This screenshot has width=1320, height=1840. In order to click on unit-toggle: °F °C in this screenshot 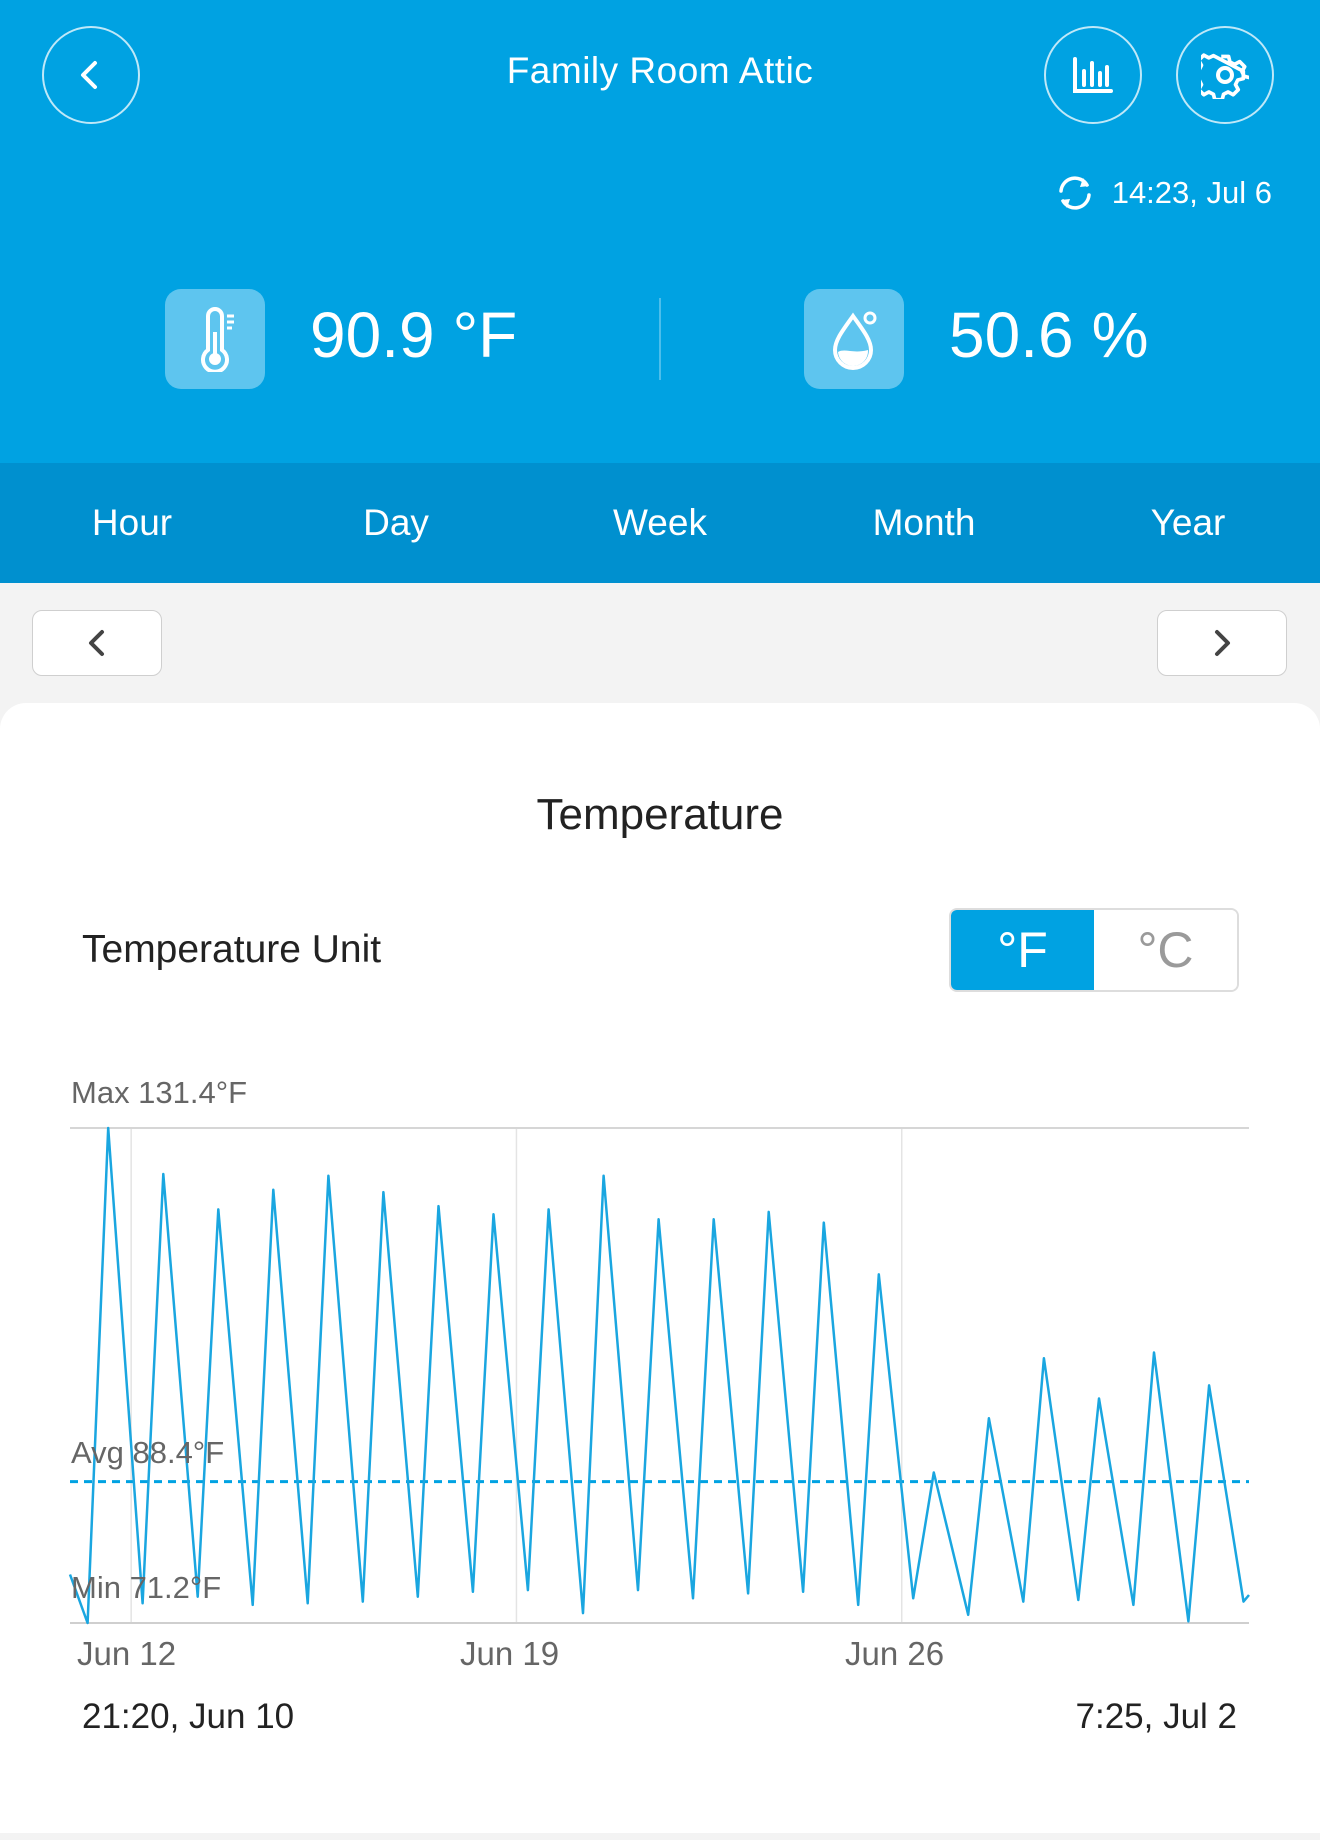, I will do `click(1094, 950)`.